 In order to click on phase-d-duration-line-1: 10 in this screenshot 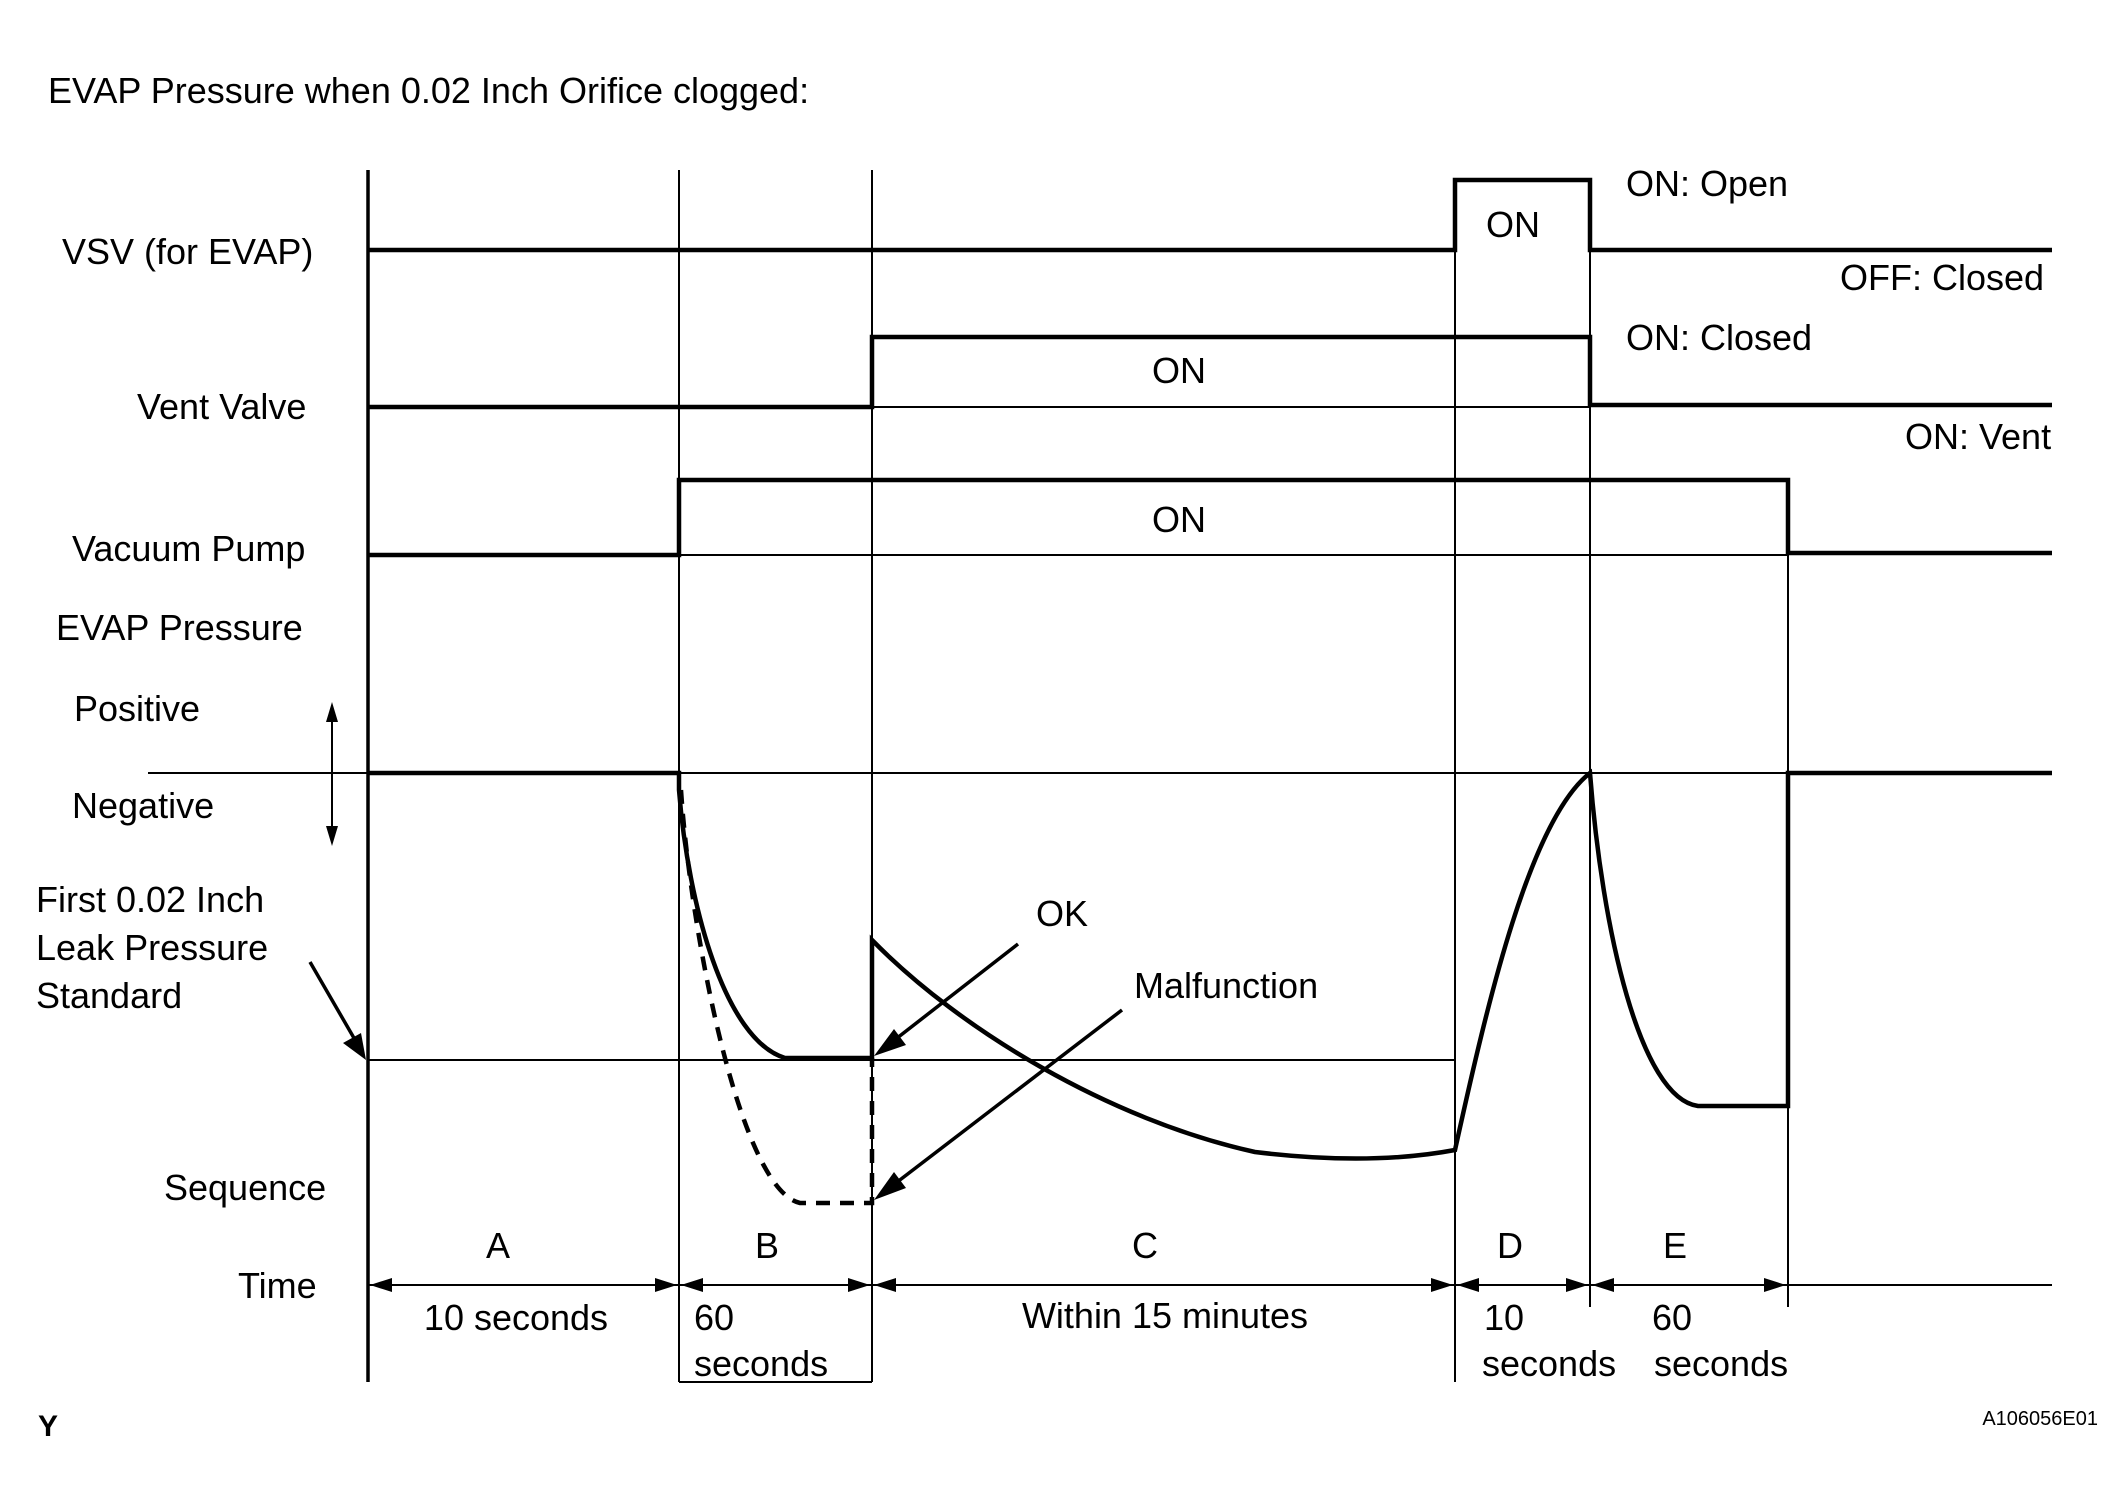, I will do `click(1504, 1317)`.